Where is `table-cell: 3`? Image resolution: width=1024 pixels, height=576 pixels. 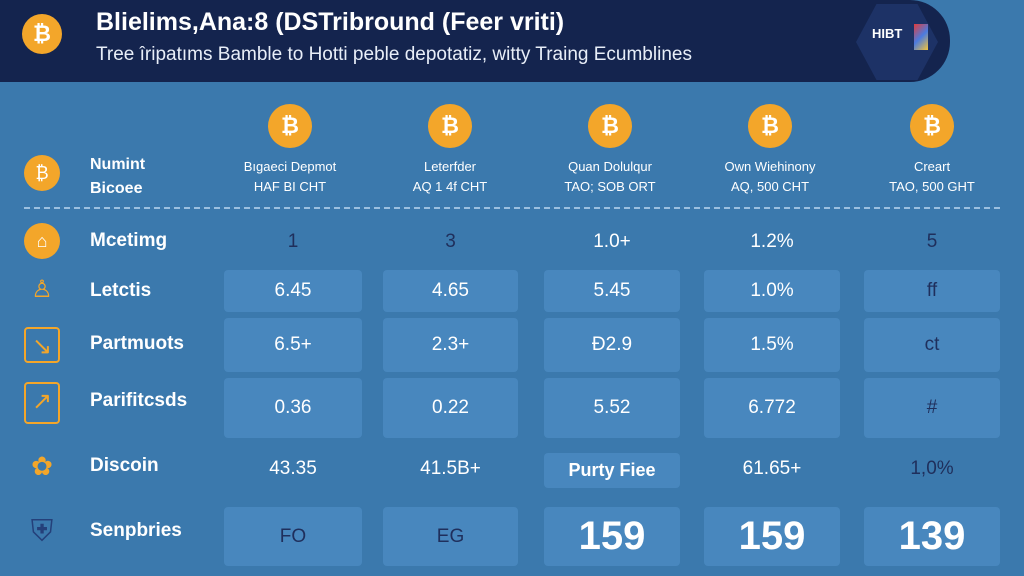 table-cell: 3 is located at coordinates (450, 241).